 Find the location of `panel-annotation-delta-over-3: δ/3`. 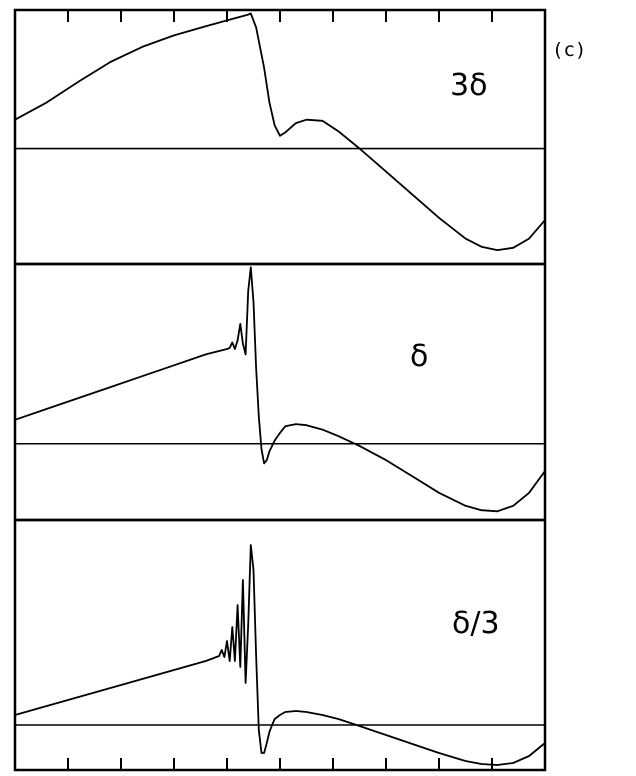

panel-annotation-delta-over-3: δ/3 is located at coordinates (476, 623).